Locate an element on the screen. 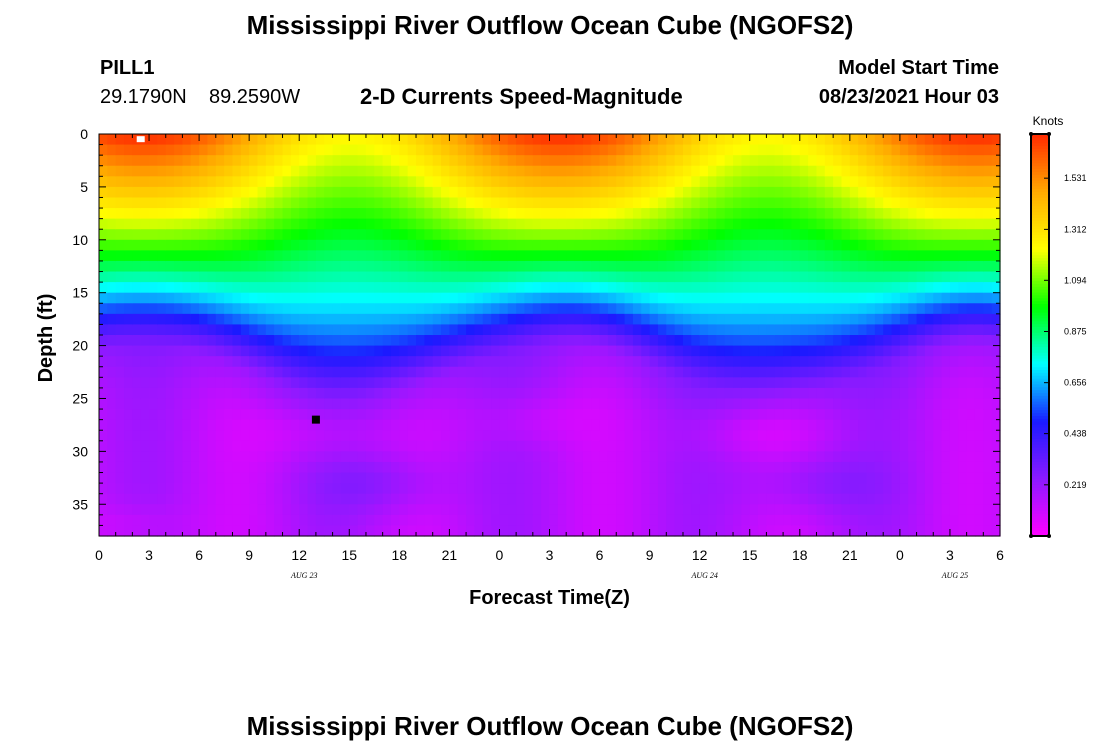 This screenshot has height=750, width=1100. colorbar-tick-label: 1.312 is located at coordinates (1075, 229).